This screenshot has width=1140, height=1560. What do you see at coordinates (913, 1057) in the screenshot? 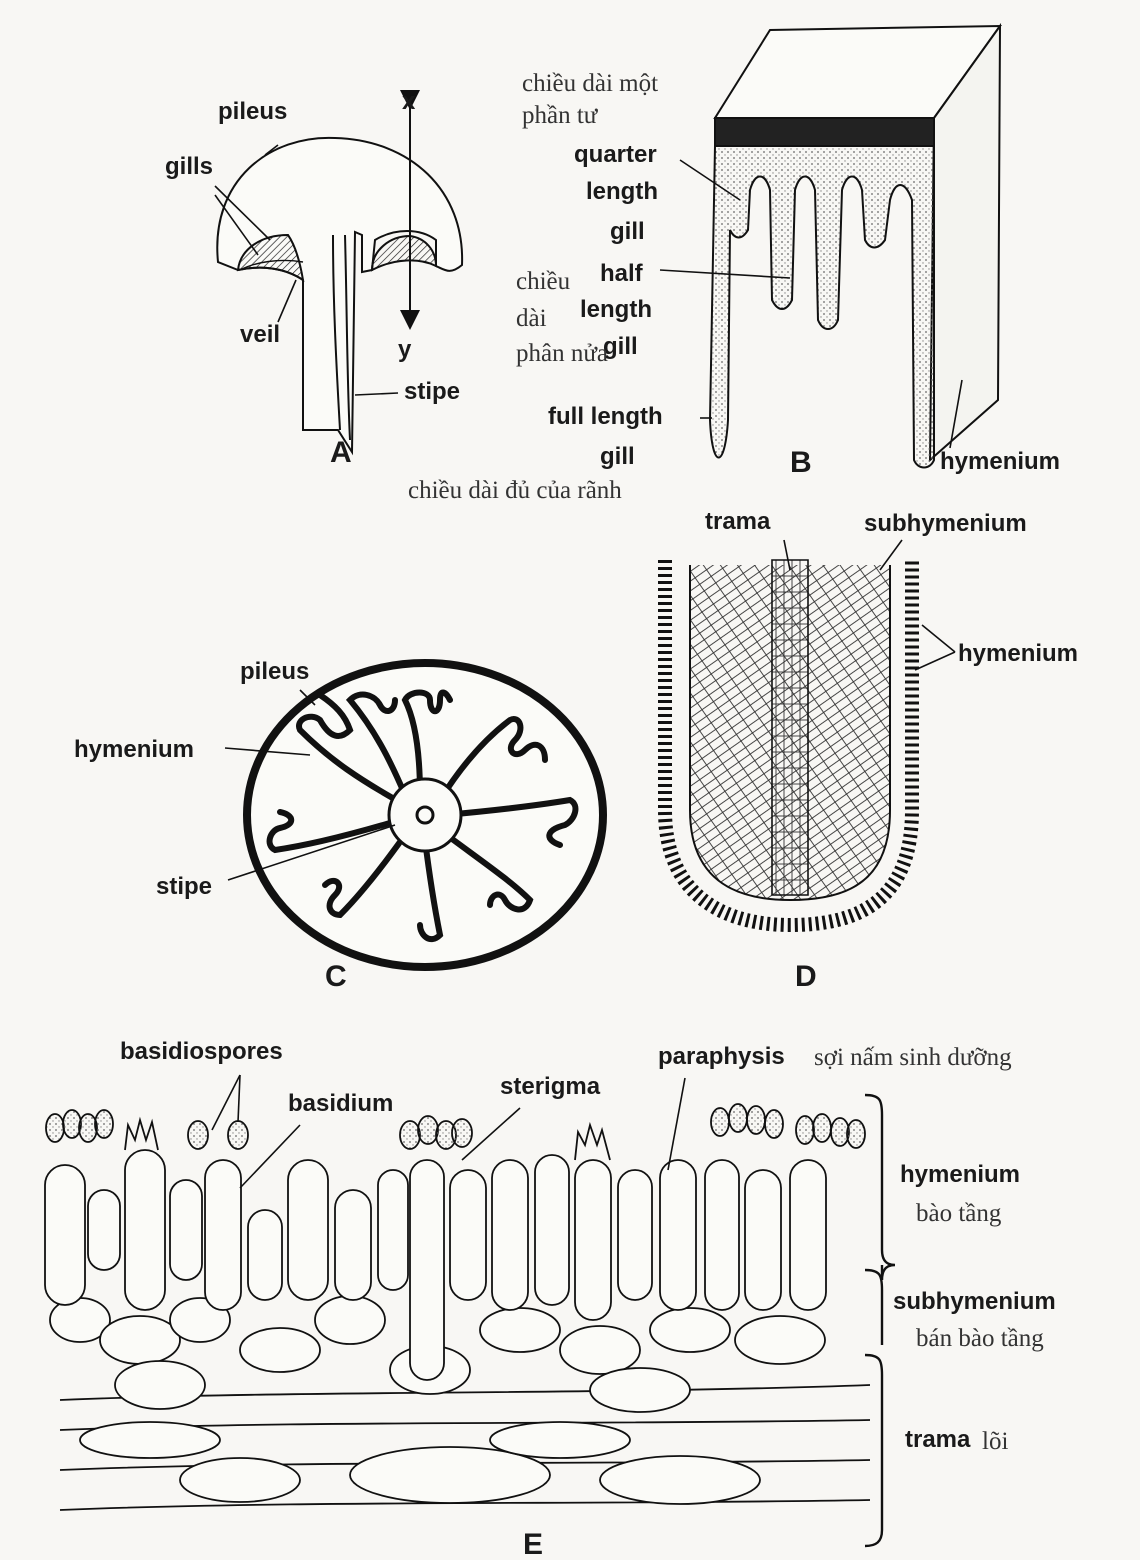
I see `vn-paraphysis: sợi nấm sinh dưỡng` at bounding box center [913, 1057].